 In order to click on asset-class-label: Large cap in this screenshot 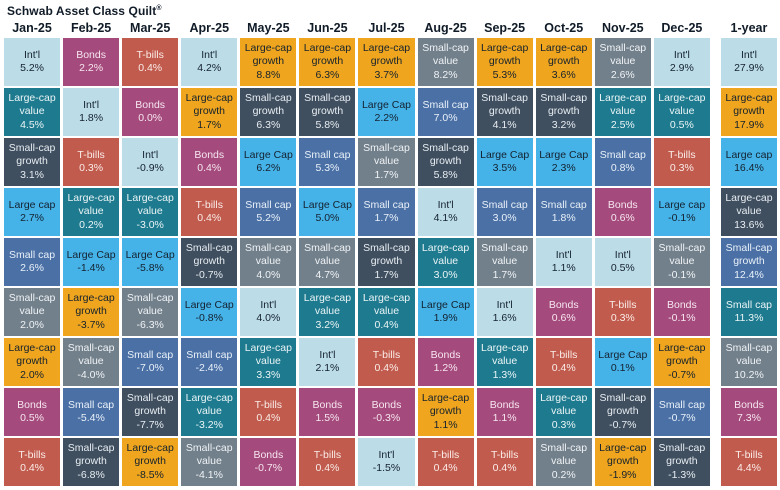, I will do `click(749, 154)`.